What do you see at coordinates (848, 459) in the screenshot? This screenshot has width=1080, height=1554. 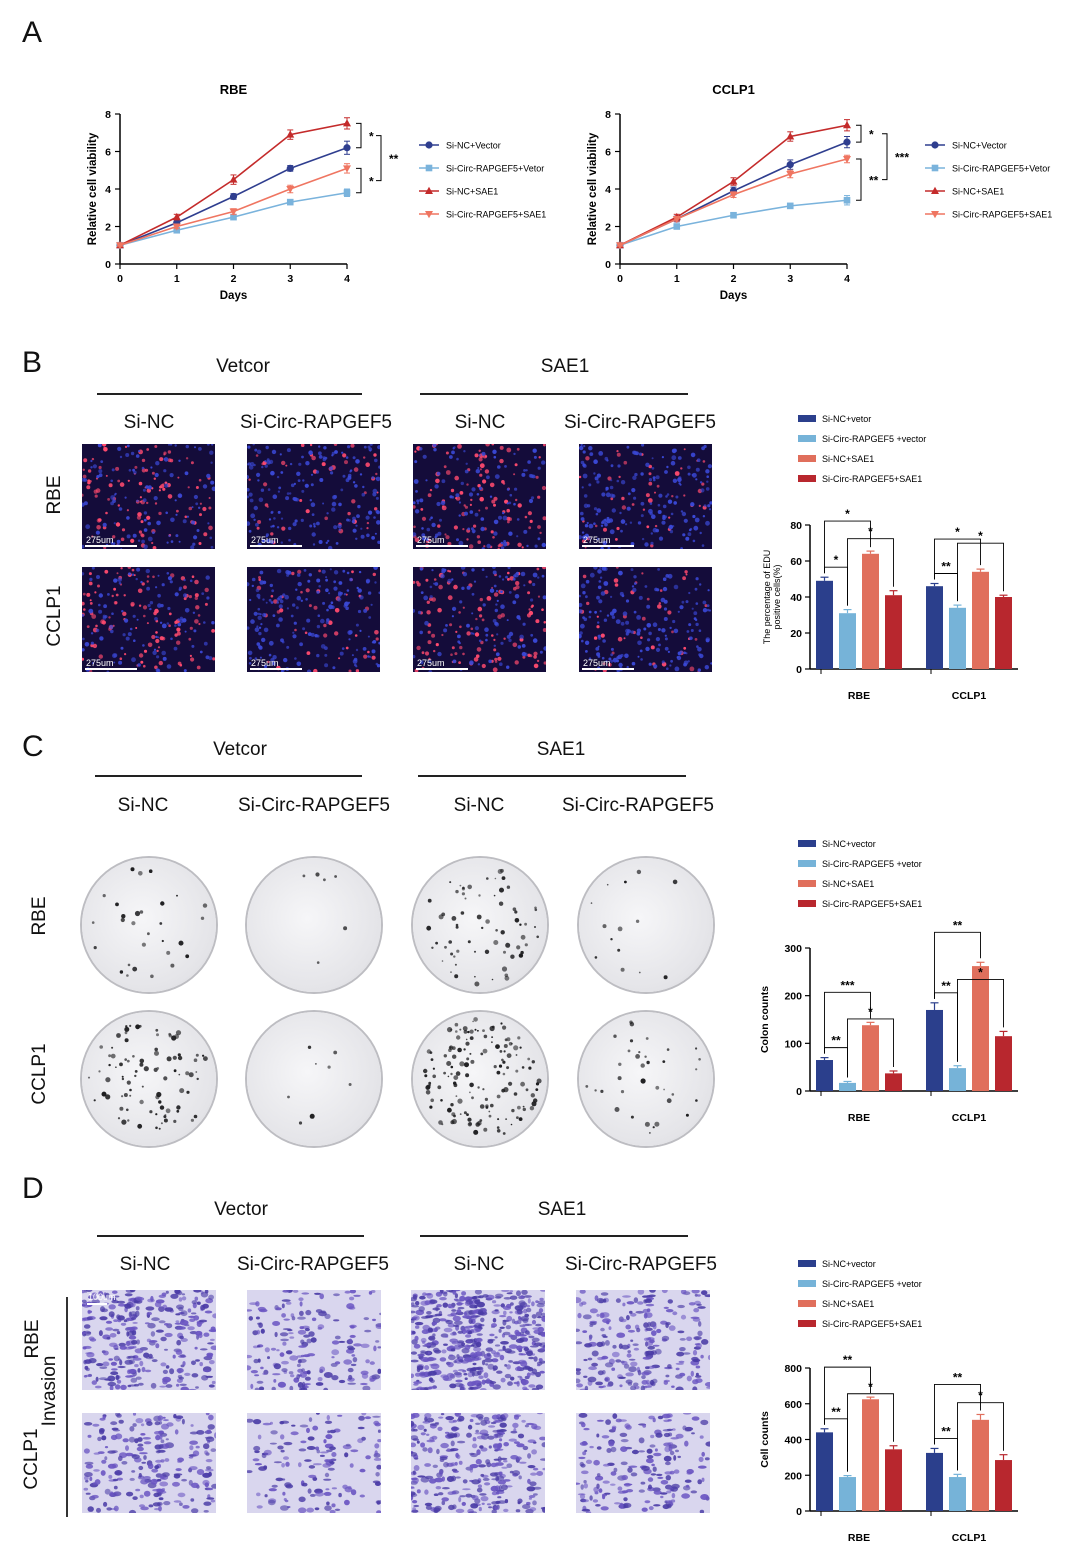 I see `legend-label: Si-NC+SAE1` at bounding box center [848, 459].